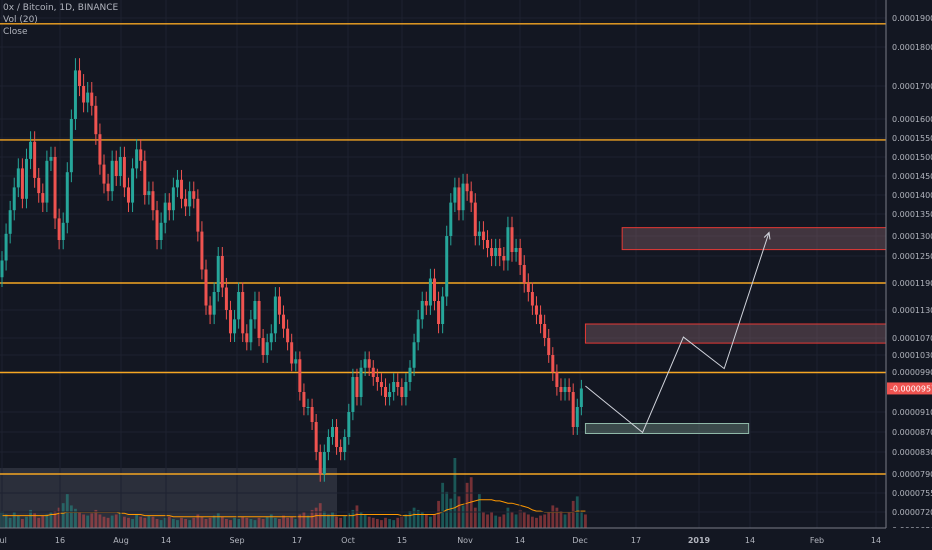 The width and height of the screenshot is (932, 550). I want to click on time-tick-label: Nov, so click(465, 540).